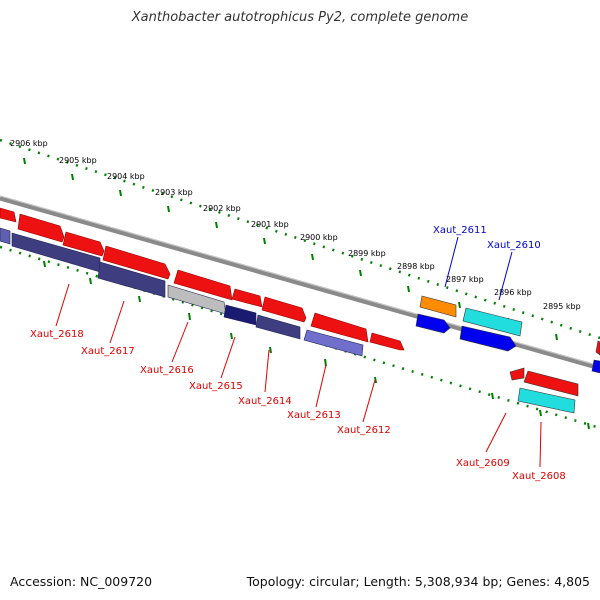  What do you see at coordinates (216, 386) in the screenshot?
I see `gene-label-bottom: Xaut_2615` at bounding box center [216, 386].